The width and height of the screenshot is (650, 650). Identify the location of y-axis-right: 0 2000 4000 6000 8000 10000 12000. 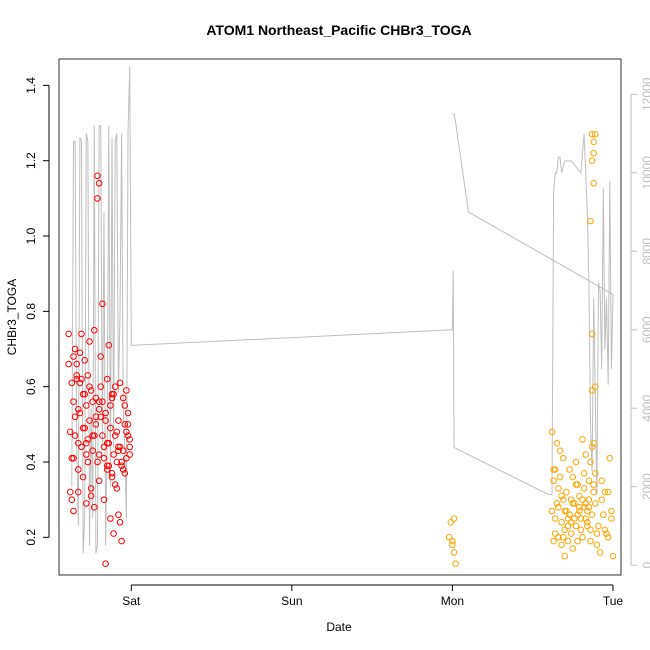
(640, 323).